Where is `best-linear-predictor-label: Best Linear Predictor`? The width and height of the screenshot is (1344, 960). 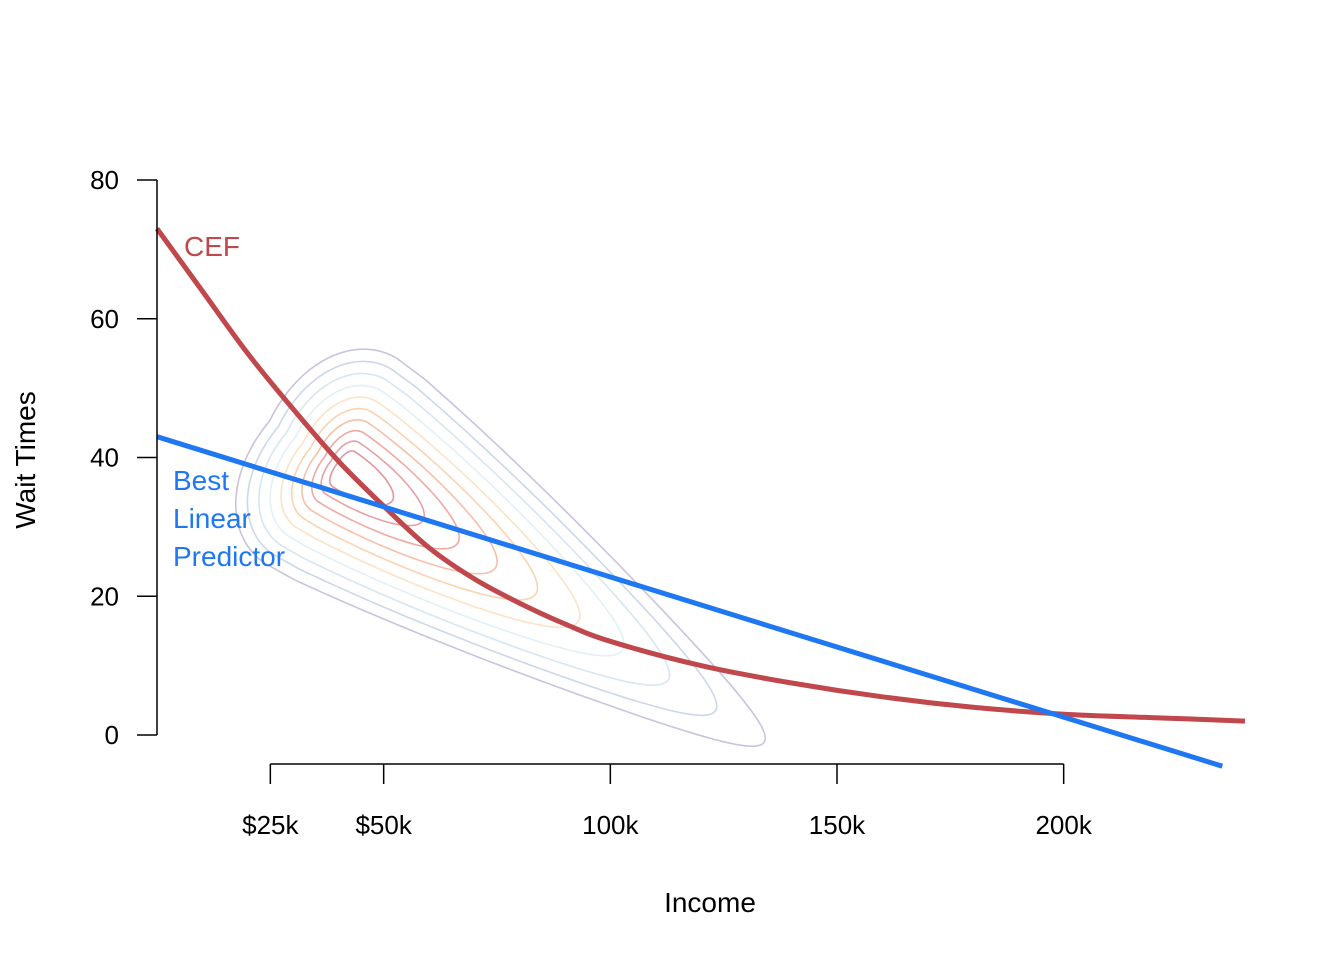
best-linear-predictor-label: Best Linear Predictor is located at coordinates (229, 518).